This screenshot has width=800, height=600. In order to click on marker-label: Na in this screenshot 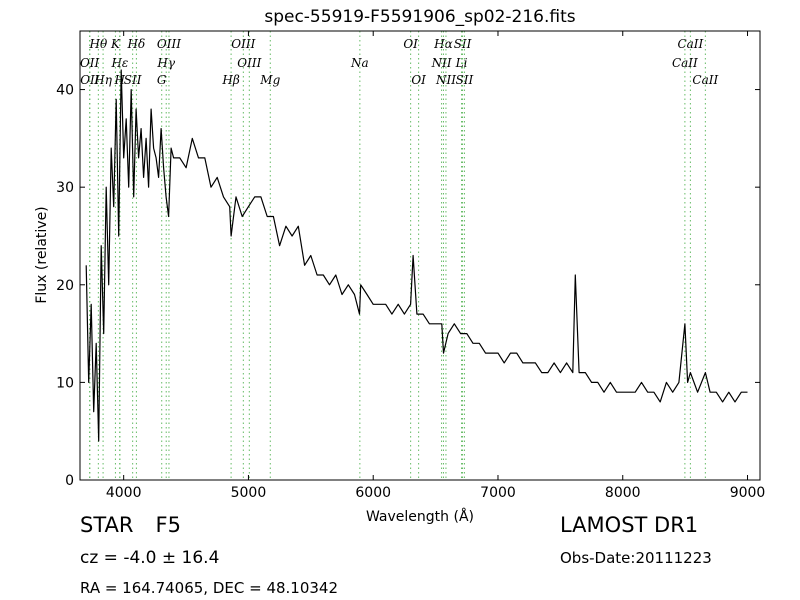, I will do `click(359, 63)`.